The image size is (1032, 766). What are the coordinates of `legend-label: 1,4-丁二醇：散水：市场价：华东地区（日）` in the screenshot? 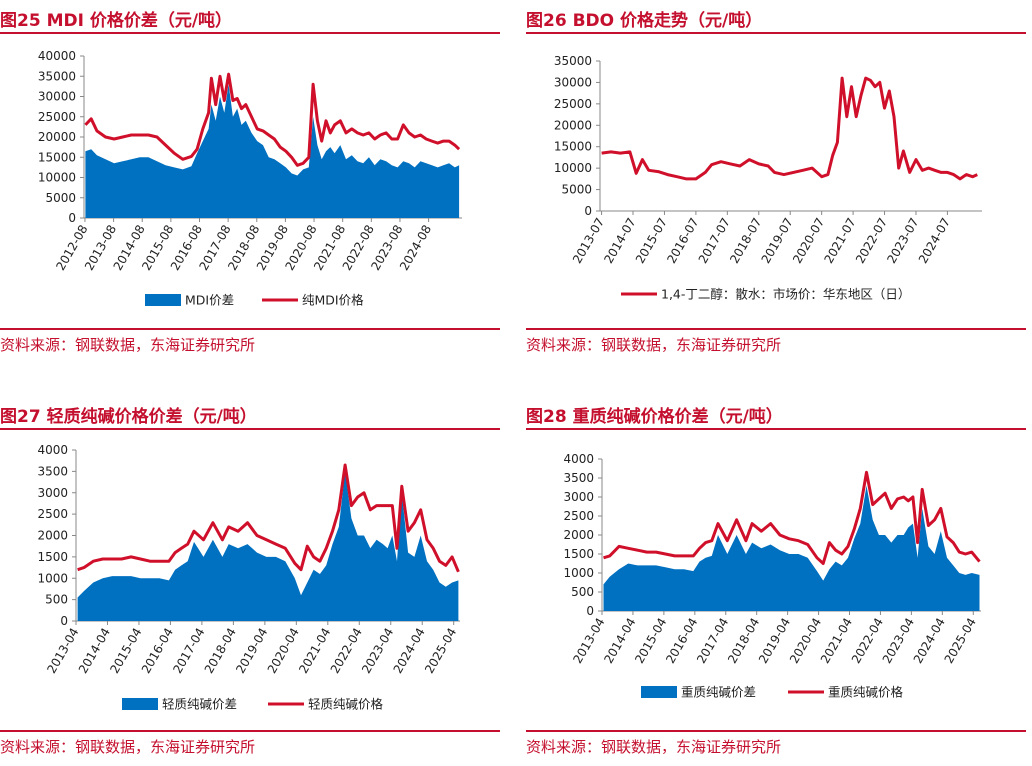 It's located at (785, 294).